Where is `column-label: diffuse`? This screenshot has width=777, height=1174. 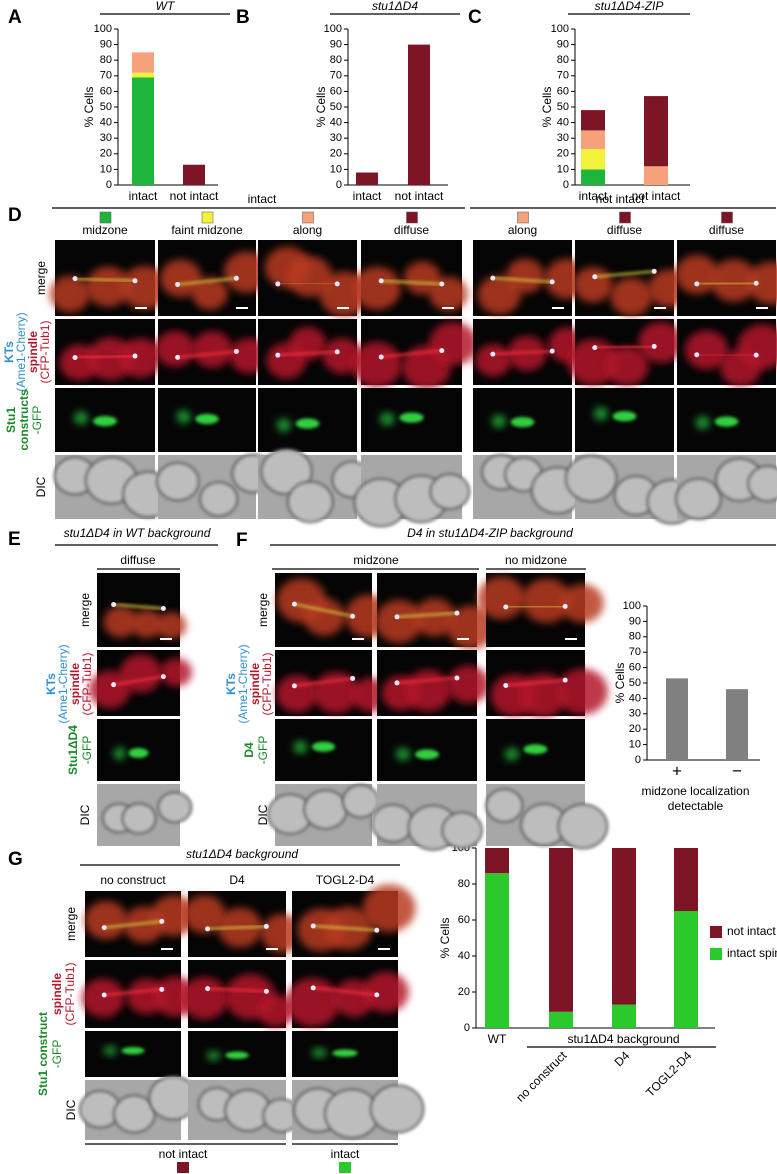 column-label: diffuse is located at coordinates (624, 230).